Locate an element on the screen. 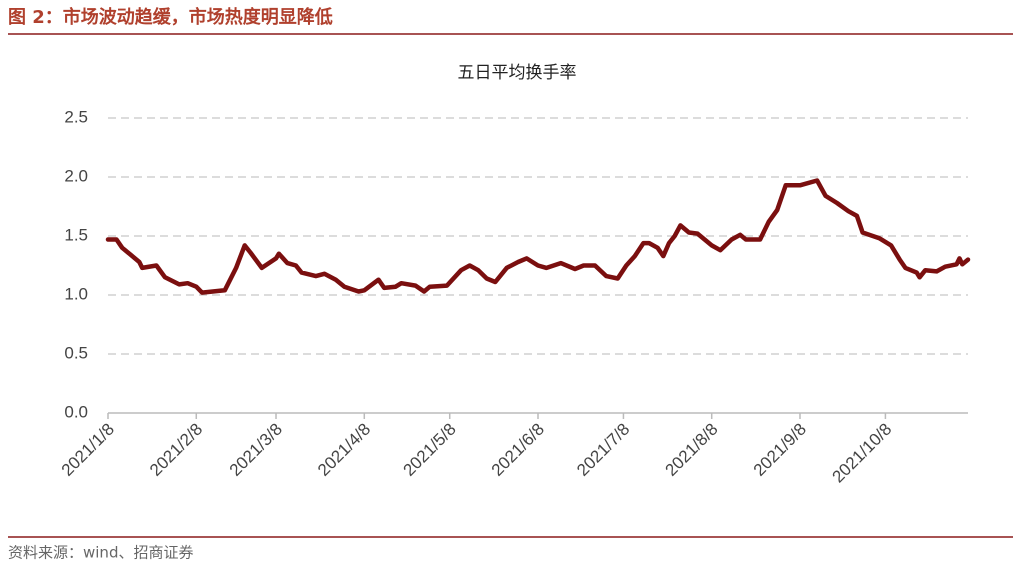  y-tick-label: 2.0 is located at coordinates (76, 175).